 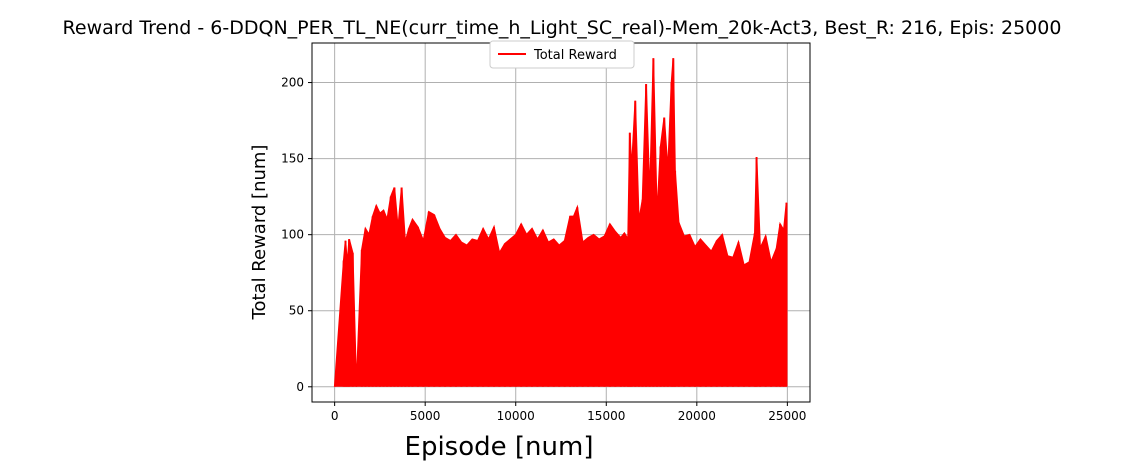 What do you see at coordinates (516, 416) in the screenshot?
I see `x-tick-label: 10000` at bounding box center [516, 416].